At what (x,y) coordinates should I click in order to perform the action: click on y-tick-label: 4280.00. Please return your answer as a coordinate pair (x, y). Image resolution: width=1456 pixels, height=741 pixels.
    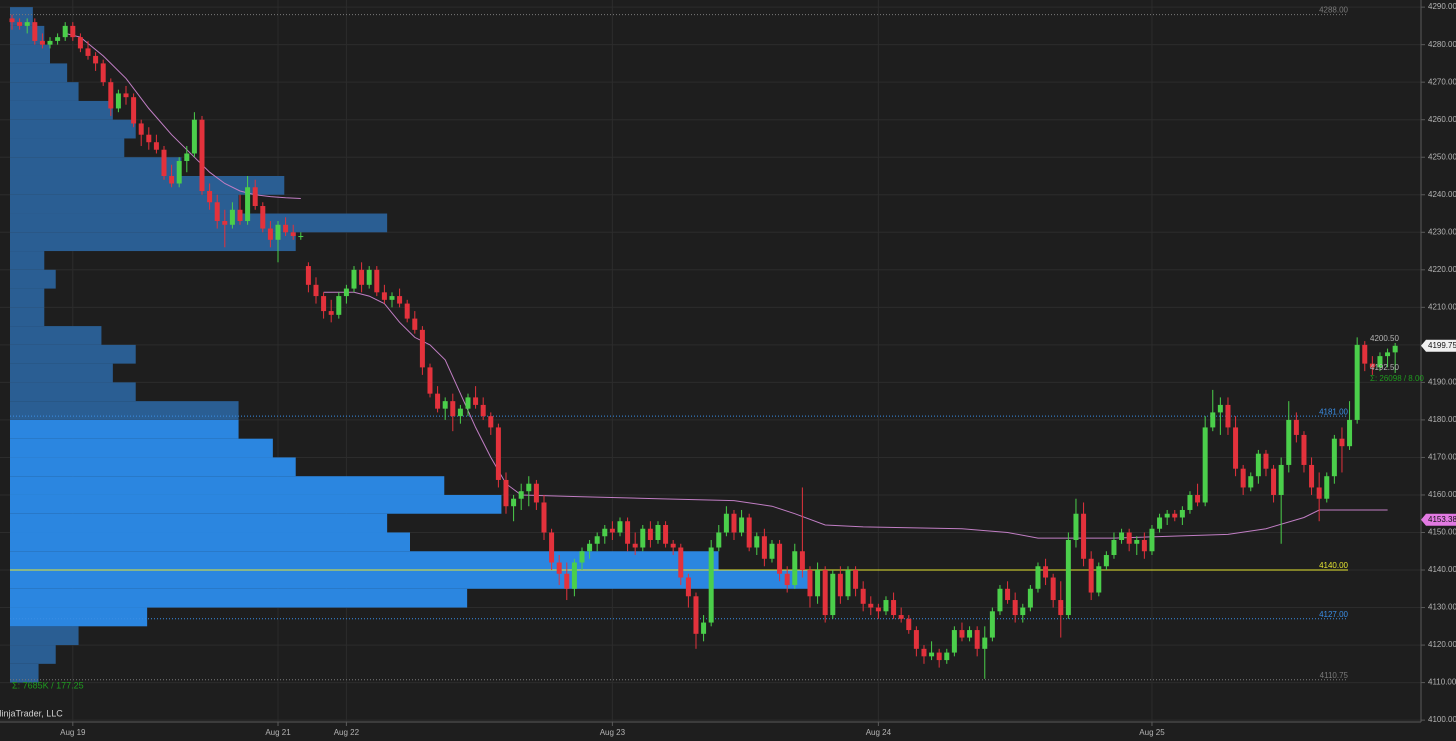
    Looking at the image, I should click on (1442, 44).